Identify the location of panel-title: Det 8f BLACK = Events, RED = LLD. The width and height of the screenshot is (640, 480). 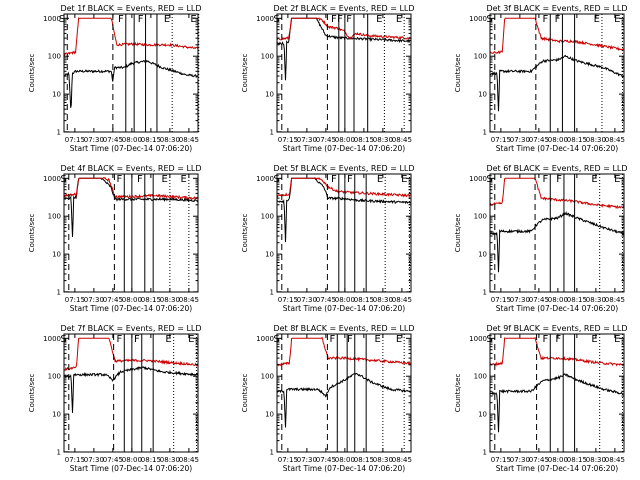
(343, 328).